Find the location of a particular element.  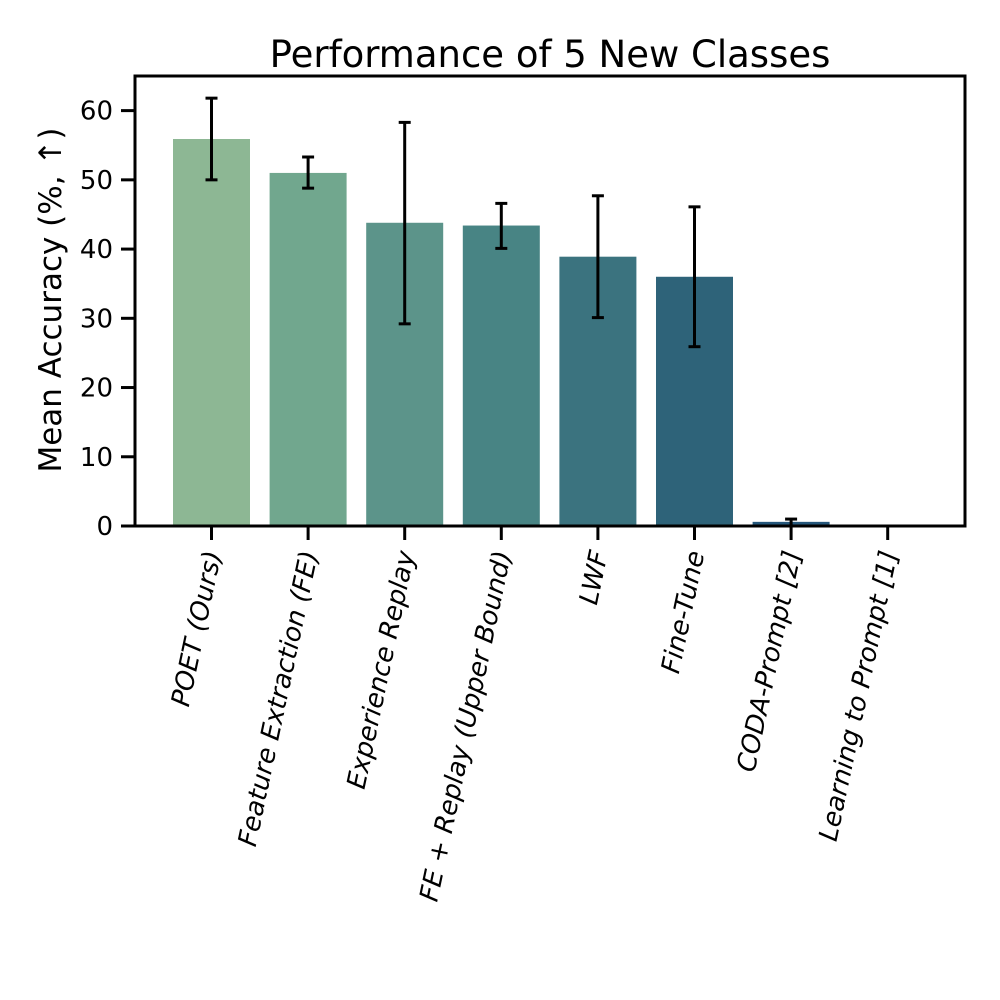

x-tick-label-3: FE + Replay (Upper Bound) is located at coordinates (466, 726).